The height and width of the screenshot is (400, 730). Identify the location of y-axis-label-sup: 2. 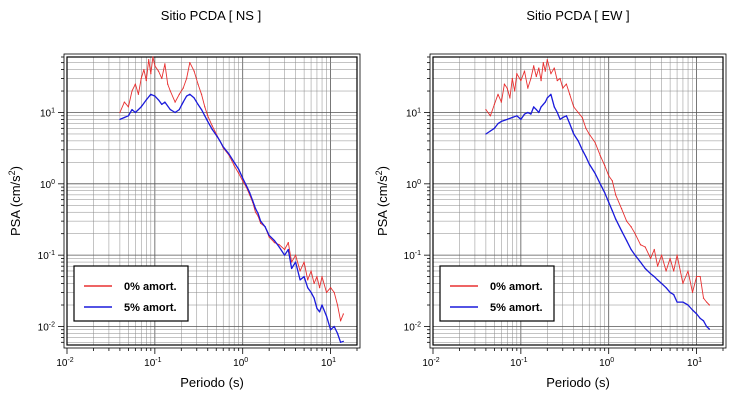
(379, 172).